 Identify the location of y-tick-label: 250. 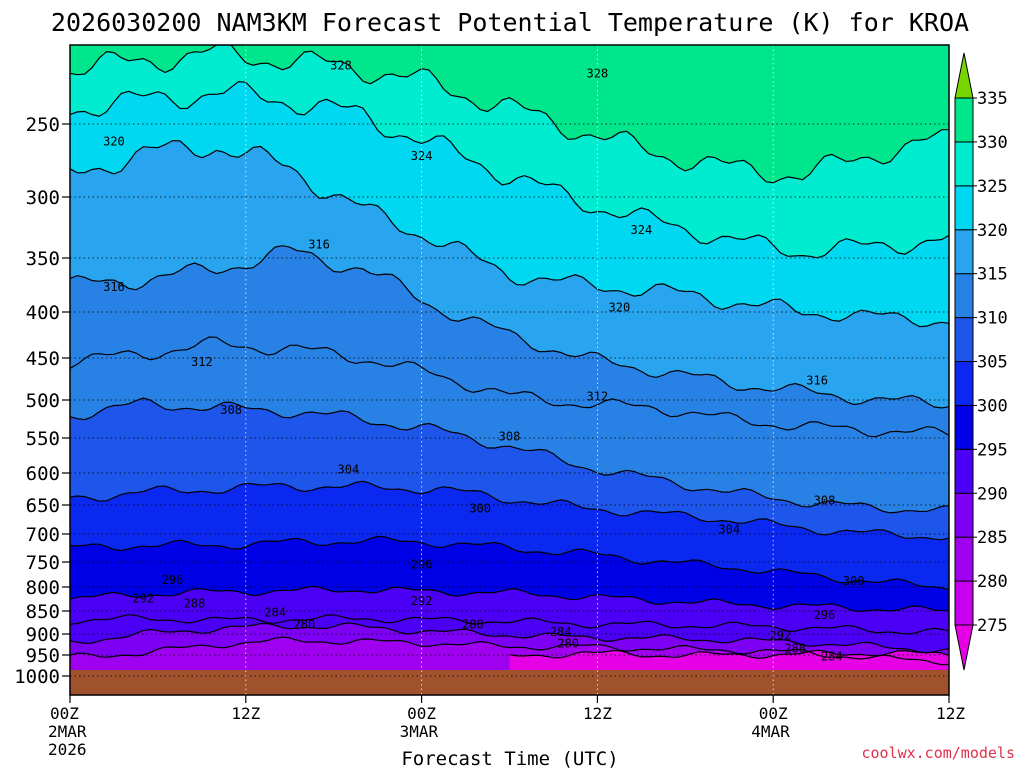
(43, 125).